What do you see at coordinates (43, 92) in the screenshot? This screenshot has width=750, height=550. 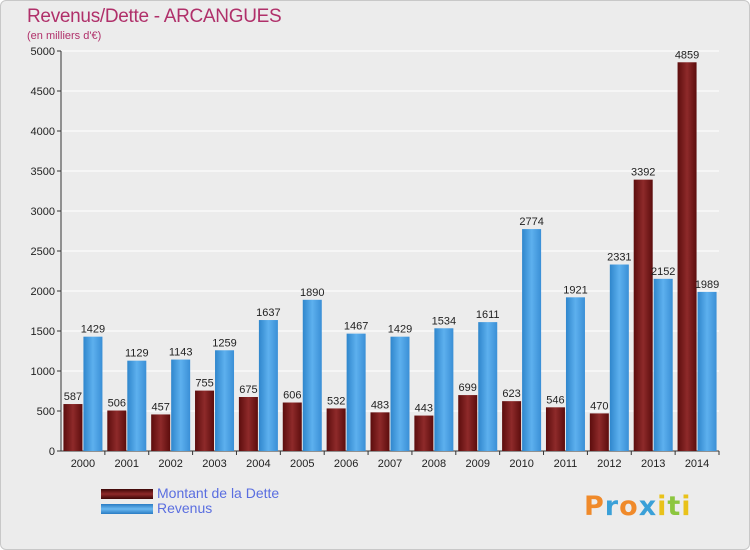 I see `y-tick-label-9: 4500` at bounding box center [43, 92].